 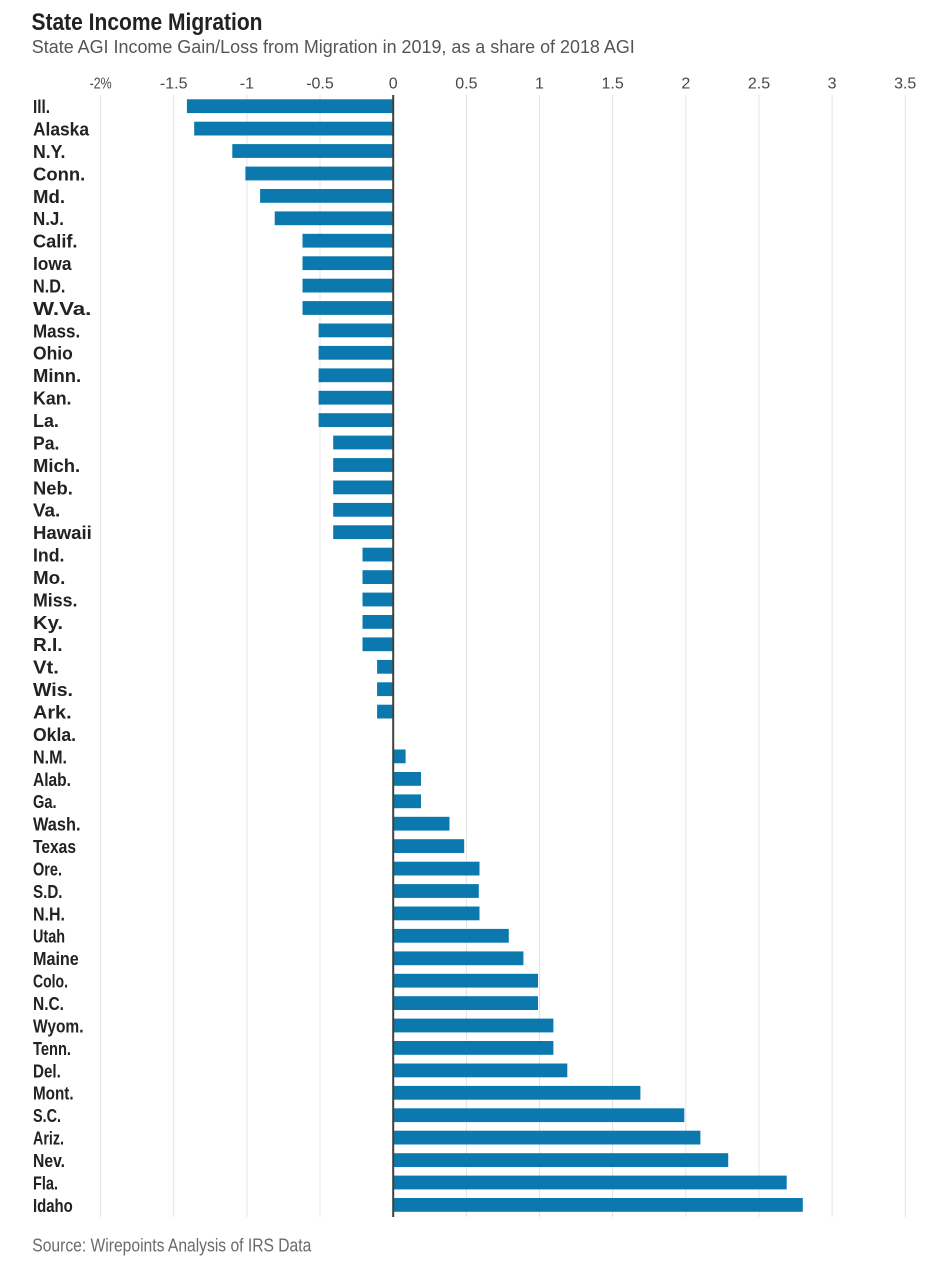 I want to click on svg-text: Conn., so click(x=59, y=173).